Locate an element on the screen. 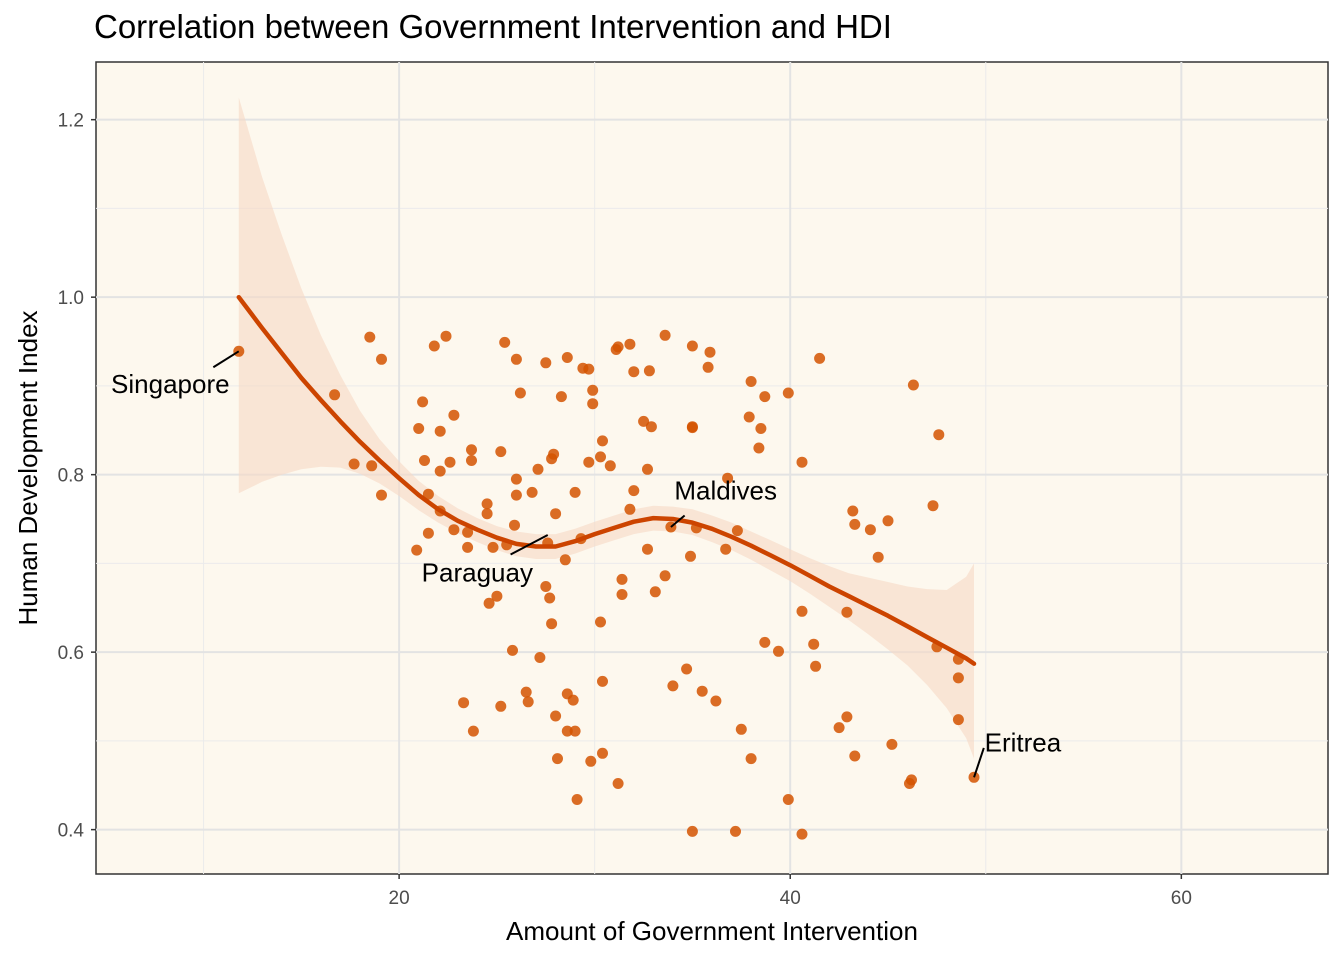  annotation-label: Singapore is located at coordinates (170, 384).